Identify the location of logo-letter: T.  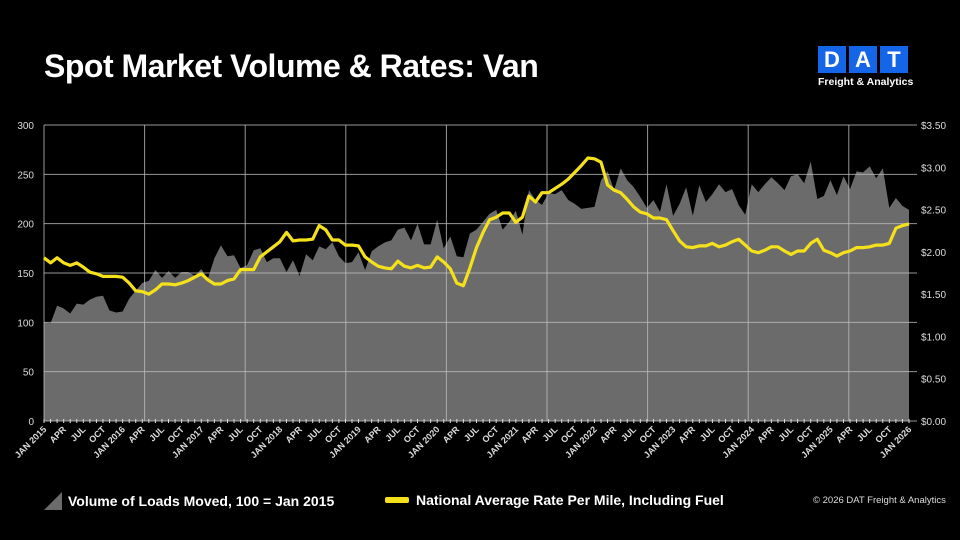
(894, 59).